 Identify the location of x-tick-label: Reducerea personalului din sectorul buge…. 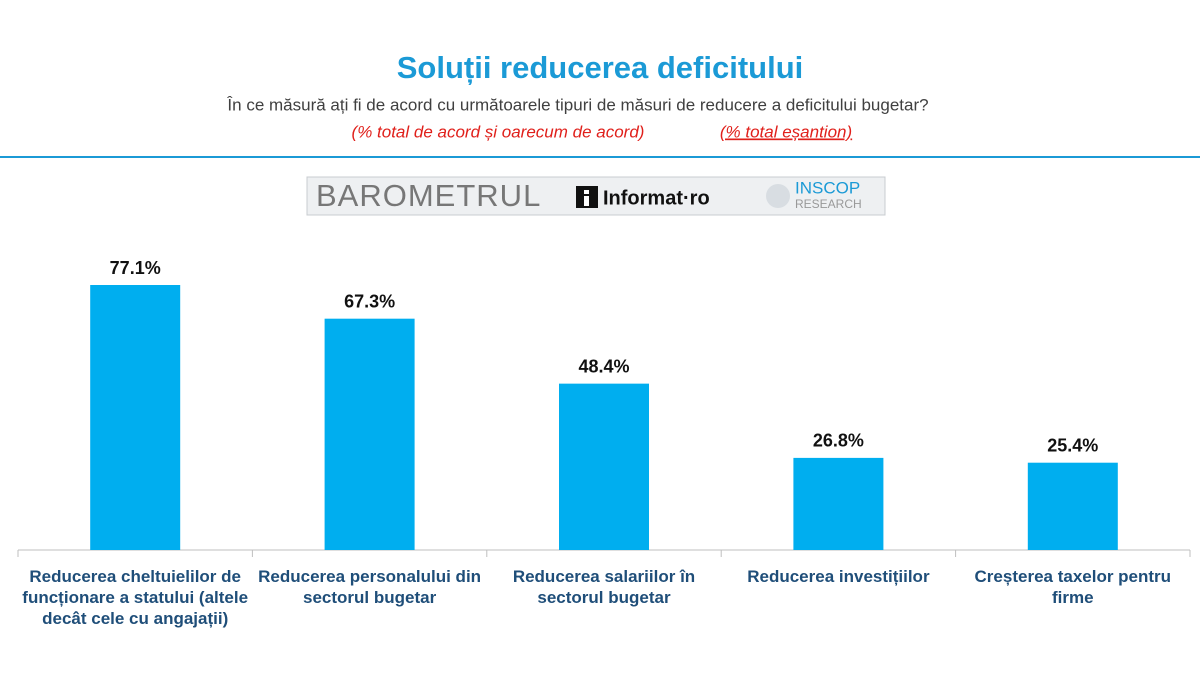
(370, 587).